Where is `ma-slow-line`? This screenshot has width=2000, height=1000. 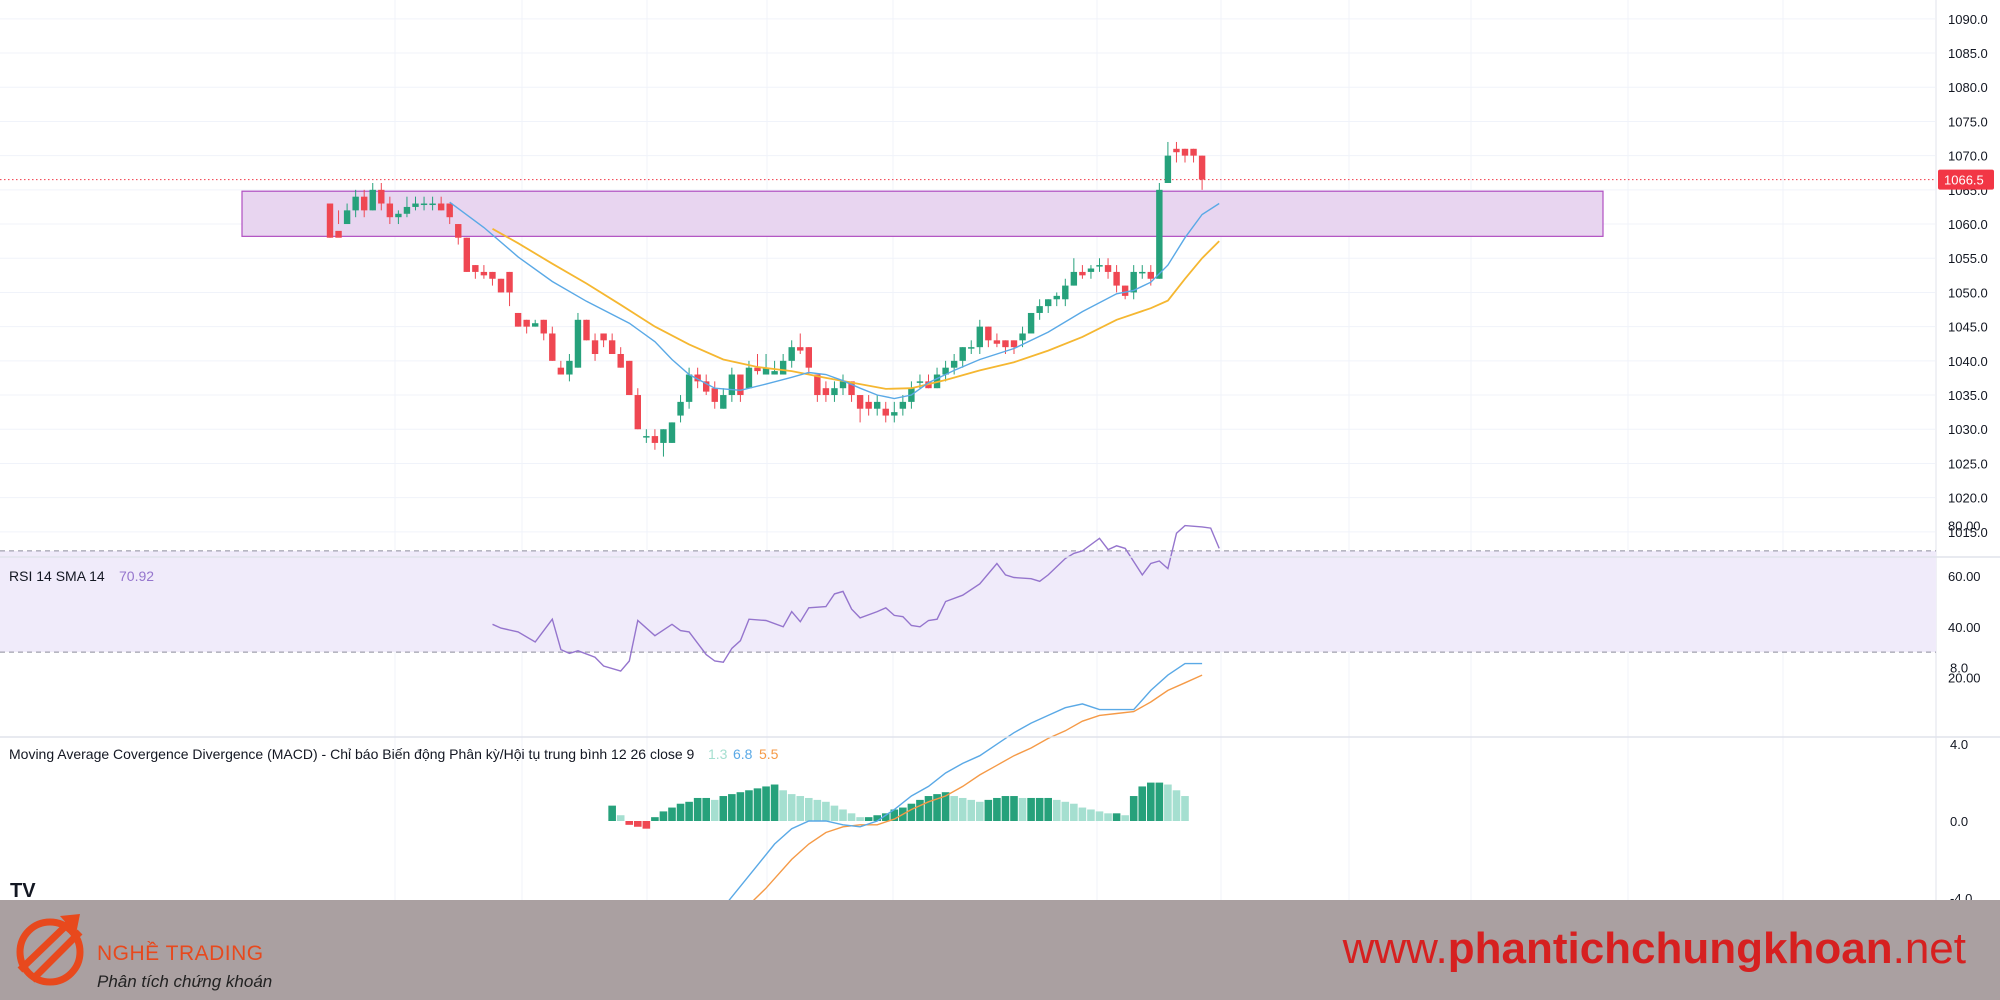
ma-slow-line is located at coordinates (856, 309).